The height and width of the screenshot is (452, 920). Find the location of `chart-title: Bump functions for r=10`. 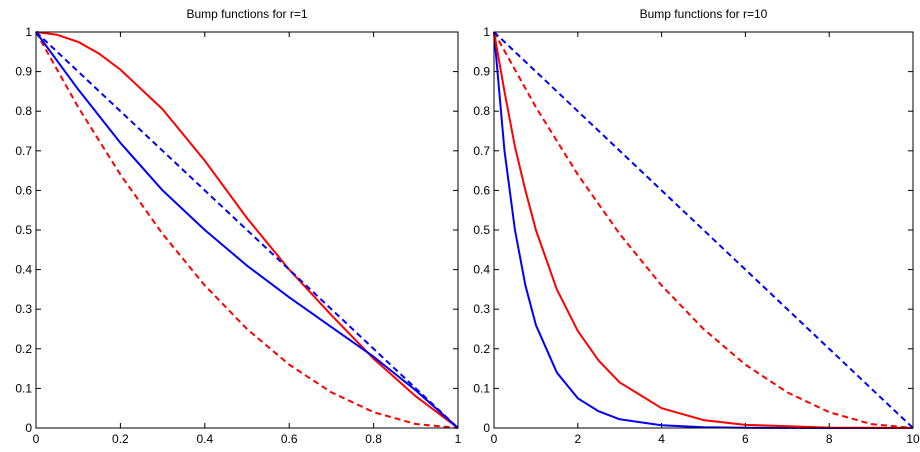

chart-title: Bump functions for r=10 is located at coordinates (704, 14).